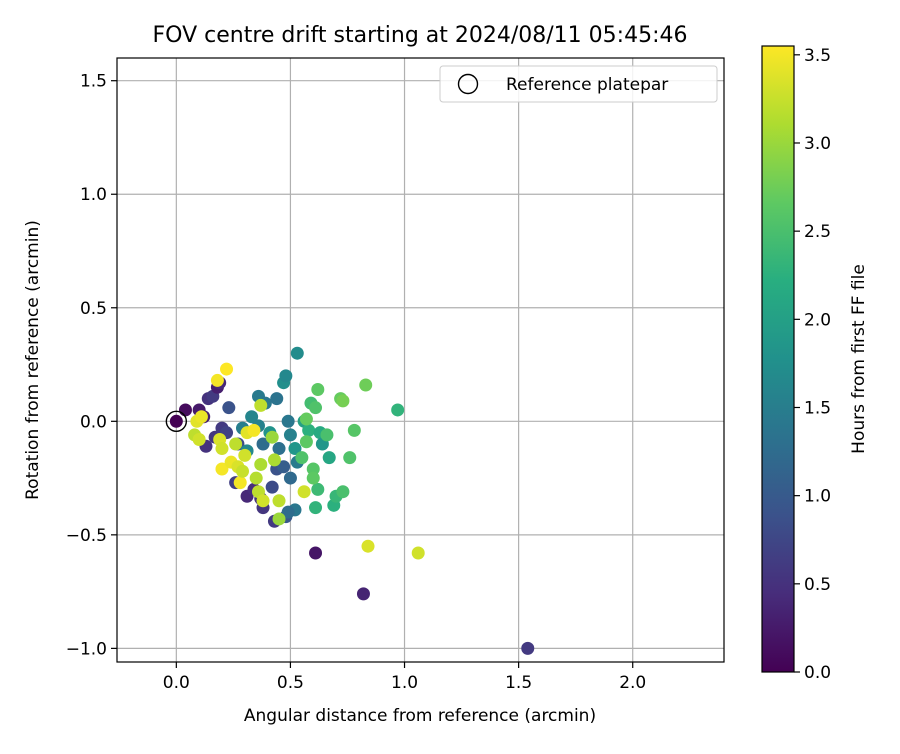 The height and width of the screenshot is (754, 900). I want to click on legend: Reference platepar, so click(578, 84).